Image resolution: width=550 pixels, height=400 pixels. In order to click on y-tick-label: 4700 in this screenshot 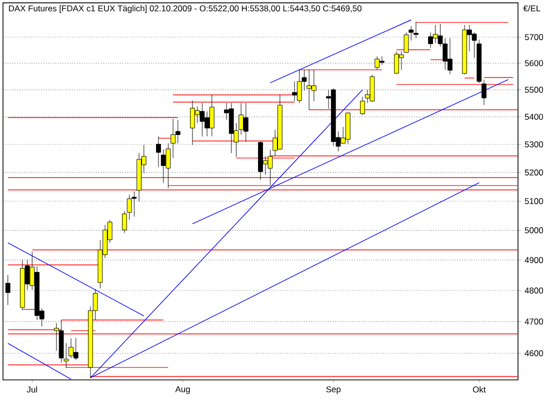, I will do `click(534, 321)`.